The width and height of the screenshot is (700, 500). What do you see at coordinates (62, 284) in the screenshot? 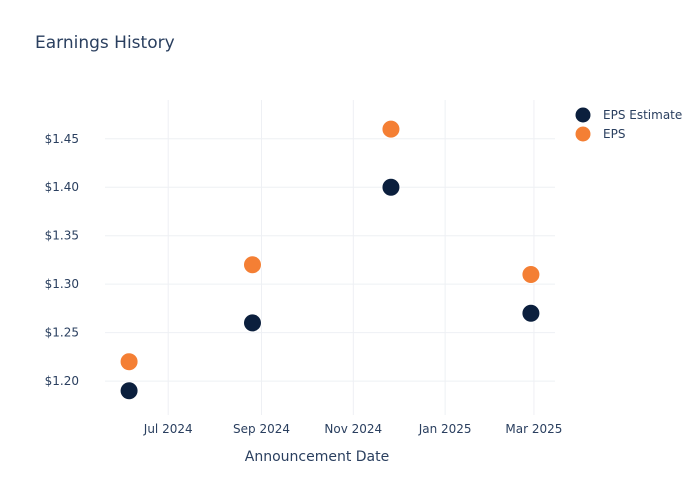
I see `y-tick-label: $1.30` at bounding box center [62, 284].